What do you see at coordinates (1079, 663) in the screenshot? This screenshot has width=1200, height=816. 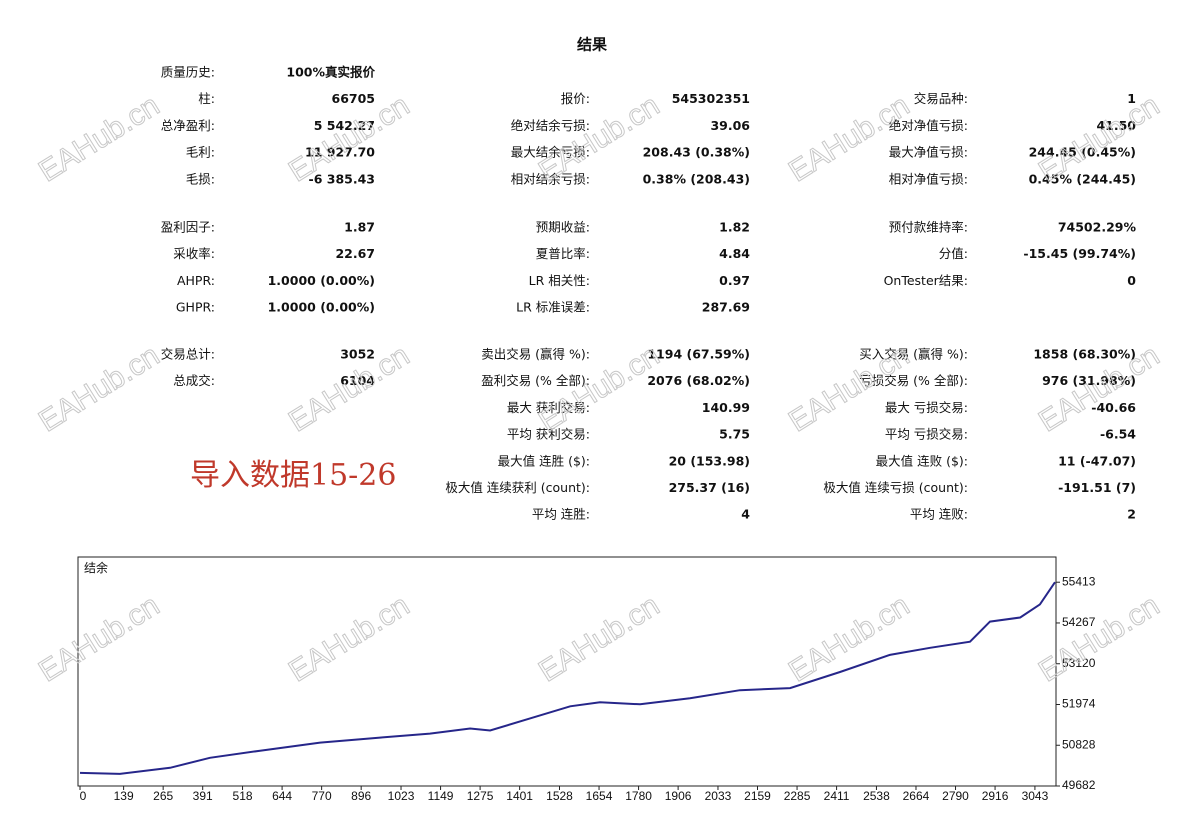 I see `y-tick-label: 53120` at bounding box center [1079, 663].